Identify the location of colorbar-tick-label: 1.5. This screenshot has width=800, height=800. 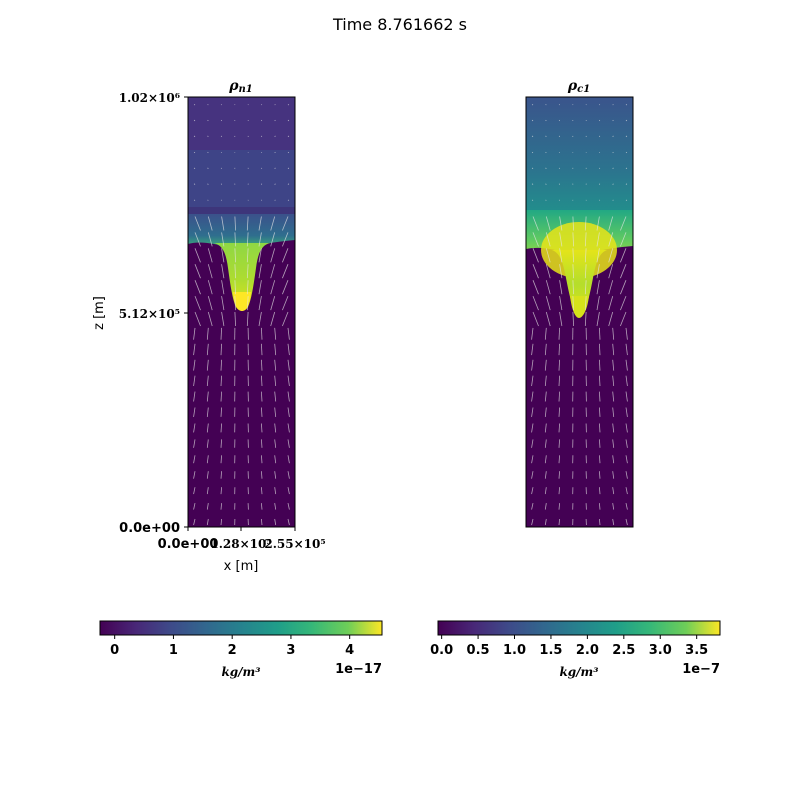
(550, 650).